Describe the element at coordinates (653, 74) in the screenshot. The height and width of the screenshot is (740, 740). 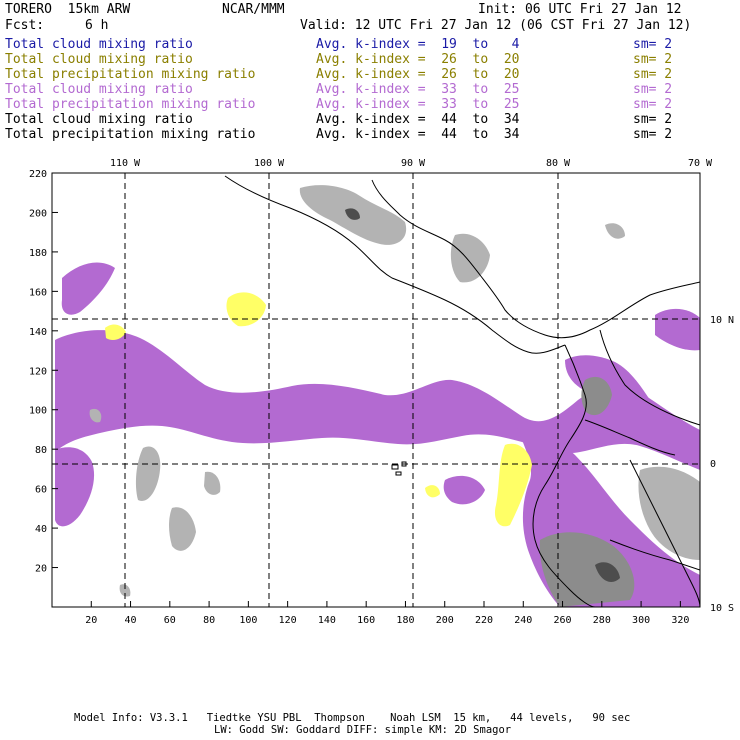
I see `legend-row-3-sm: sm= 2` at that location.